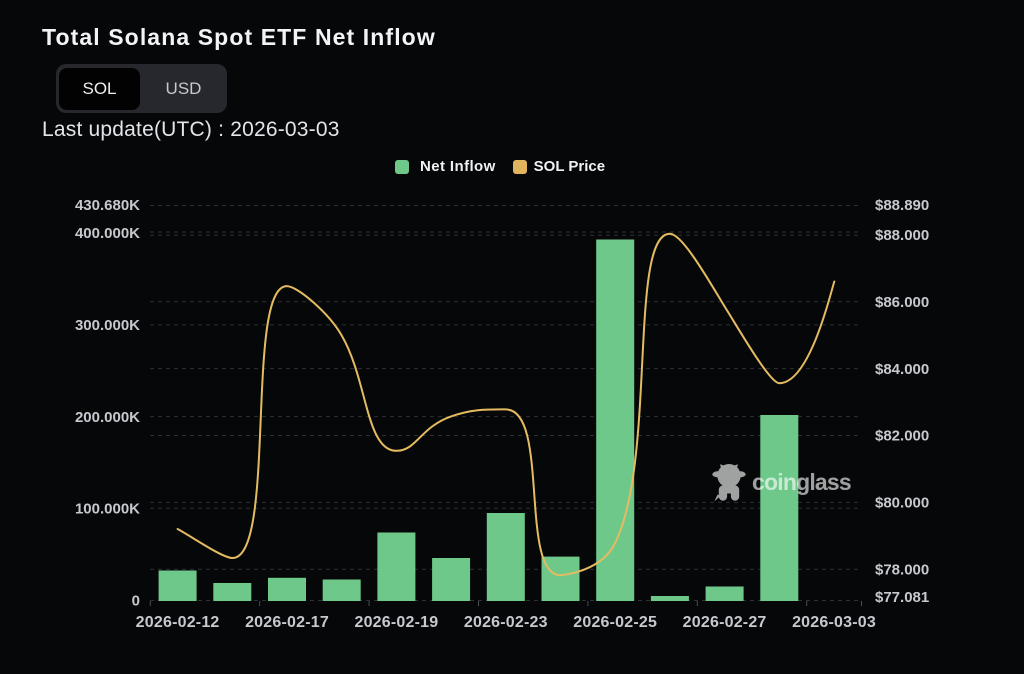 The width and height of the screenshot is (1024, 674). Describe the element at coordinates (178, 622) in the screenshot. I see `svg-text: 2026-02-12` at that location.